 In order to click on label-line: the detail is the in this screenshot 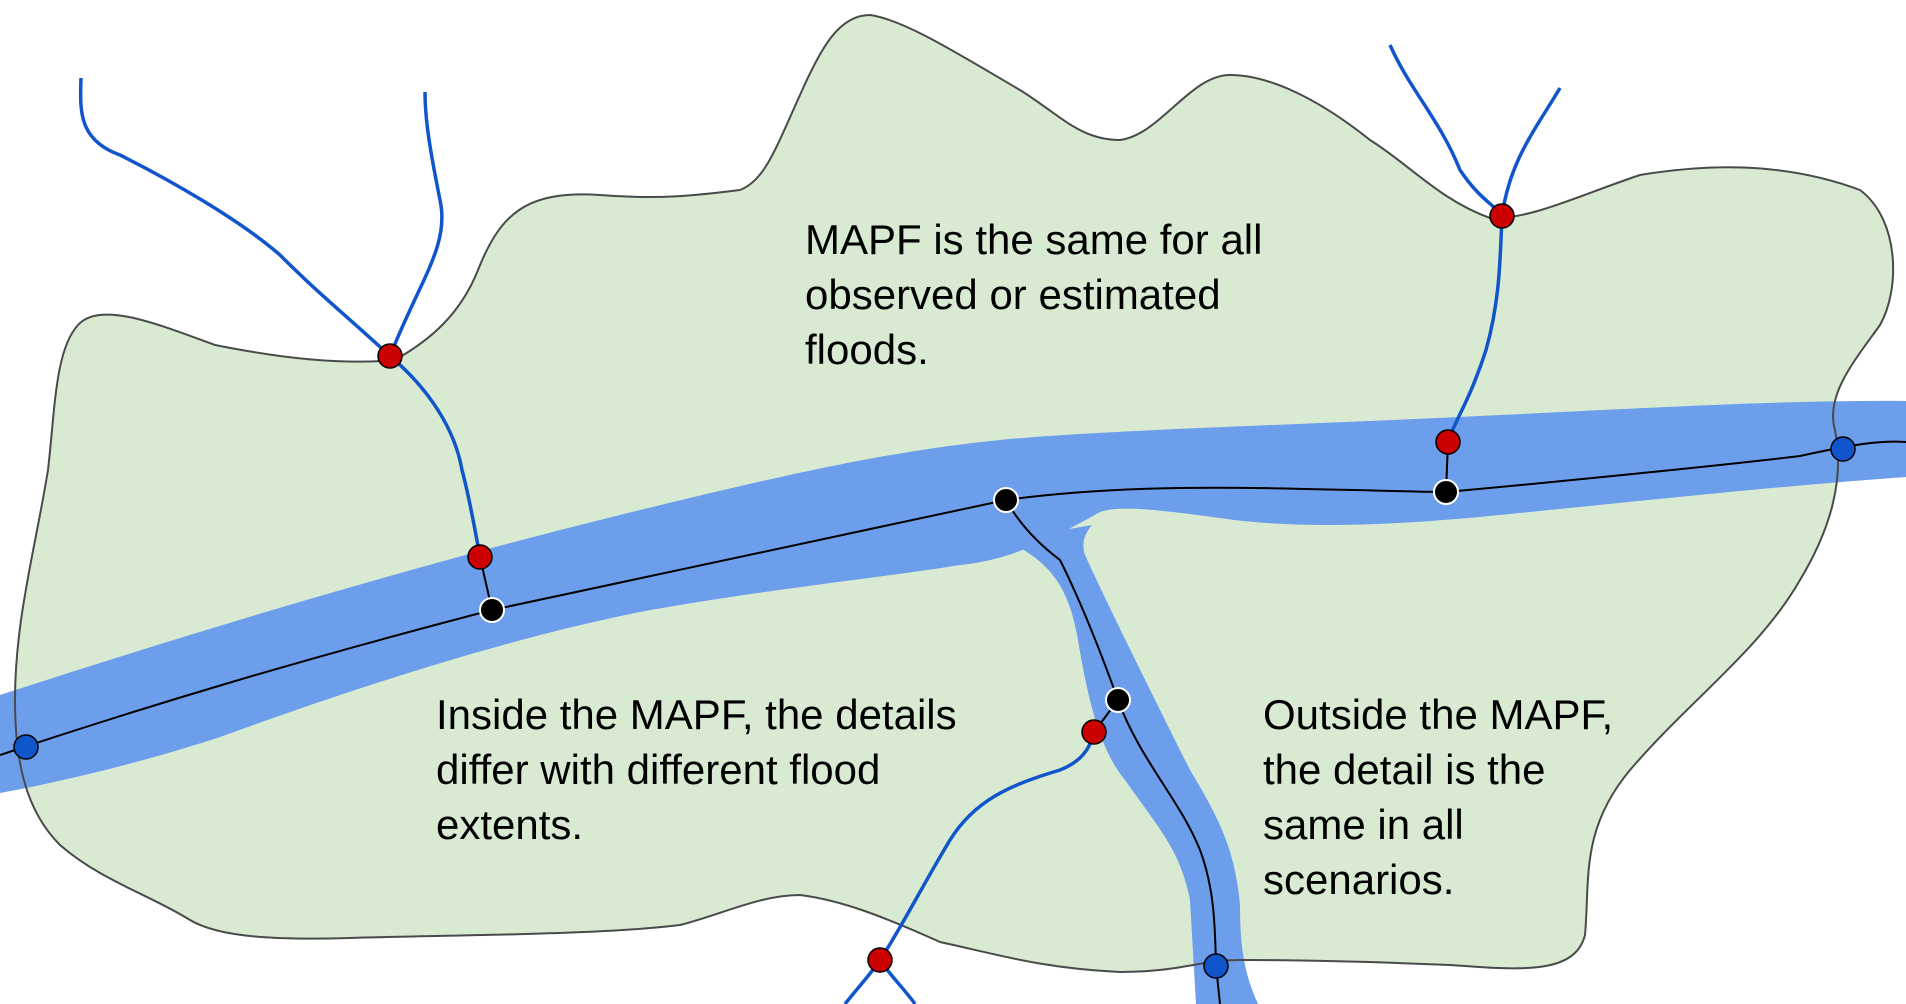, I will do `click(1404, 769)`.